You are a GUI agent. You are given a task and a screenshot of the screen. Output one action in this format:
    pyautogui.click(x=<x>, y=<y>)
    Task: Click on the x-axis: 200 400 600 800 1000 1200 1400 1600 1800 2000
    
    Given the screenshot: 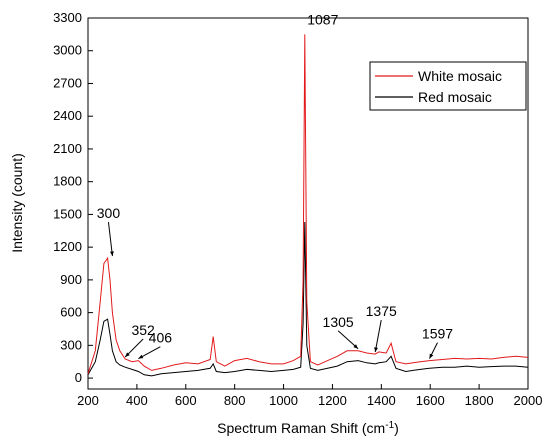 What is the action you would take?
    pyautogui.click(x=309, y=396)
    